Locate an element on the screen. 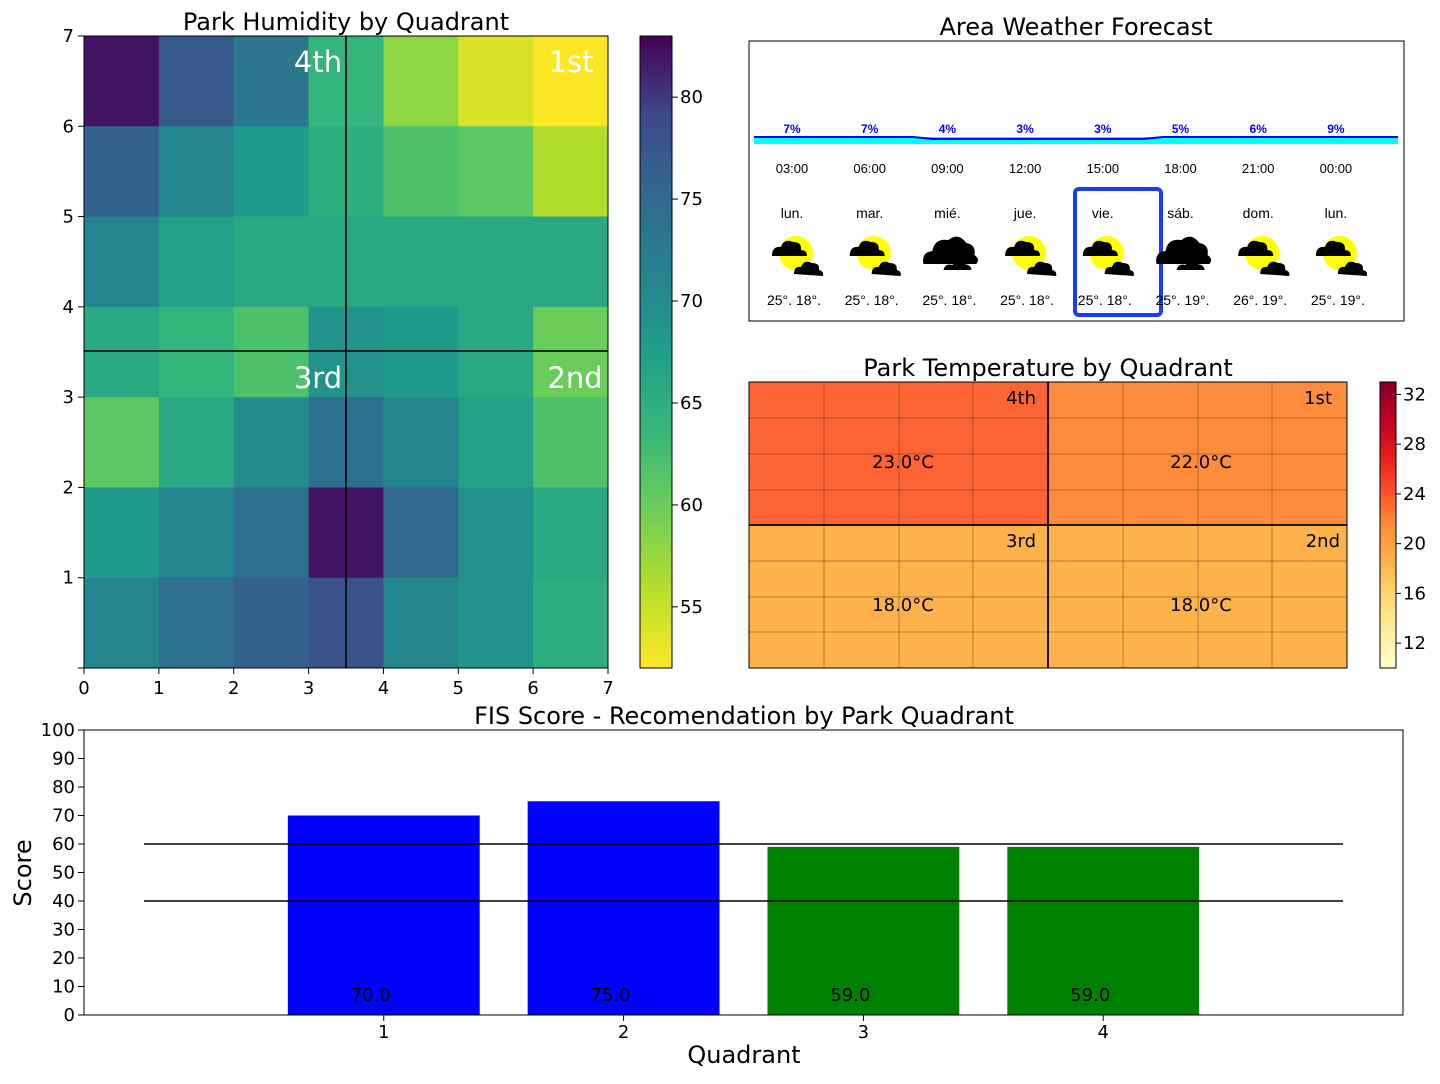 This screenshot has height=1084, width=1440. temperature-cell-2nd is located at coordinates (1197, 596).